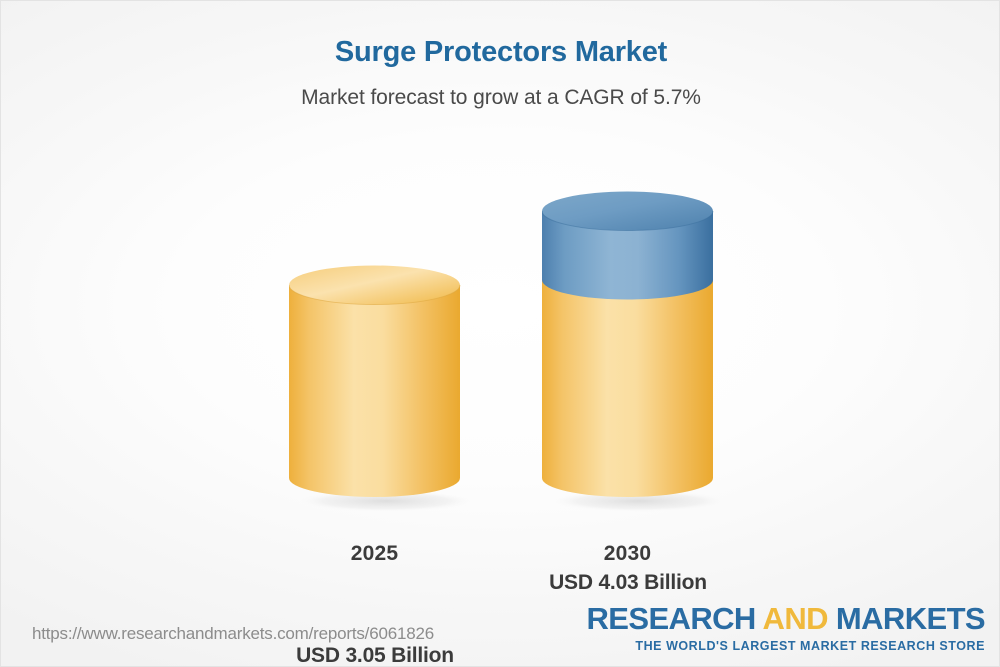  Describe the element at coordinates (375, 655) in the screenshot. I see `value-label-2025: USD 3.05 Billion` at that location.